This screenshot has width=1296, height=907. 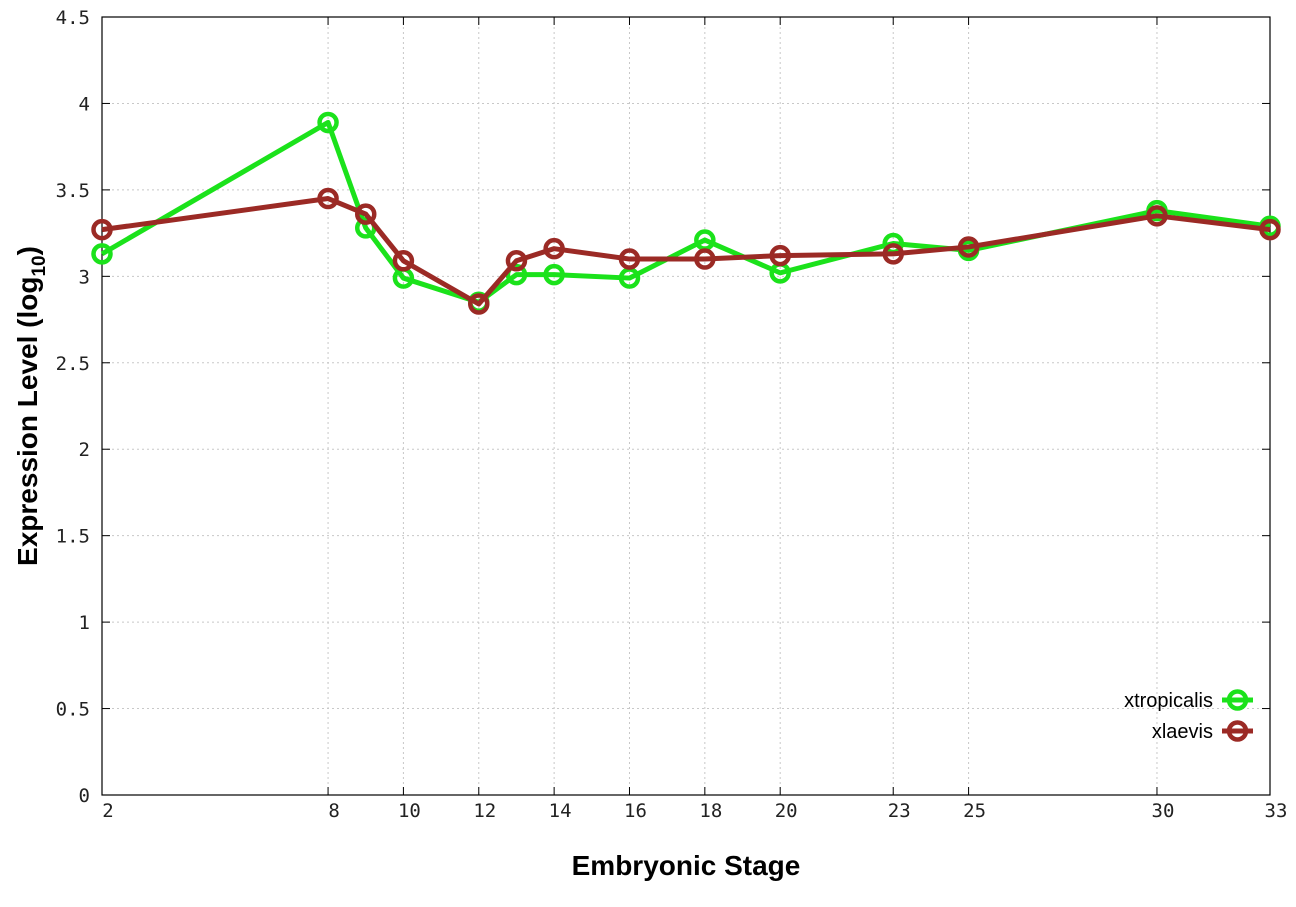 What do you see at coordinates (974, 811) in the screenshot?
I see `x-tick-label: 25` at bounding box center [974, 811].